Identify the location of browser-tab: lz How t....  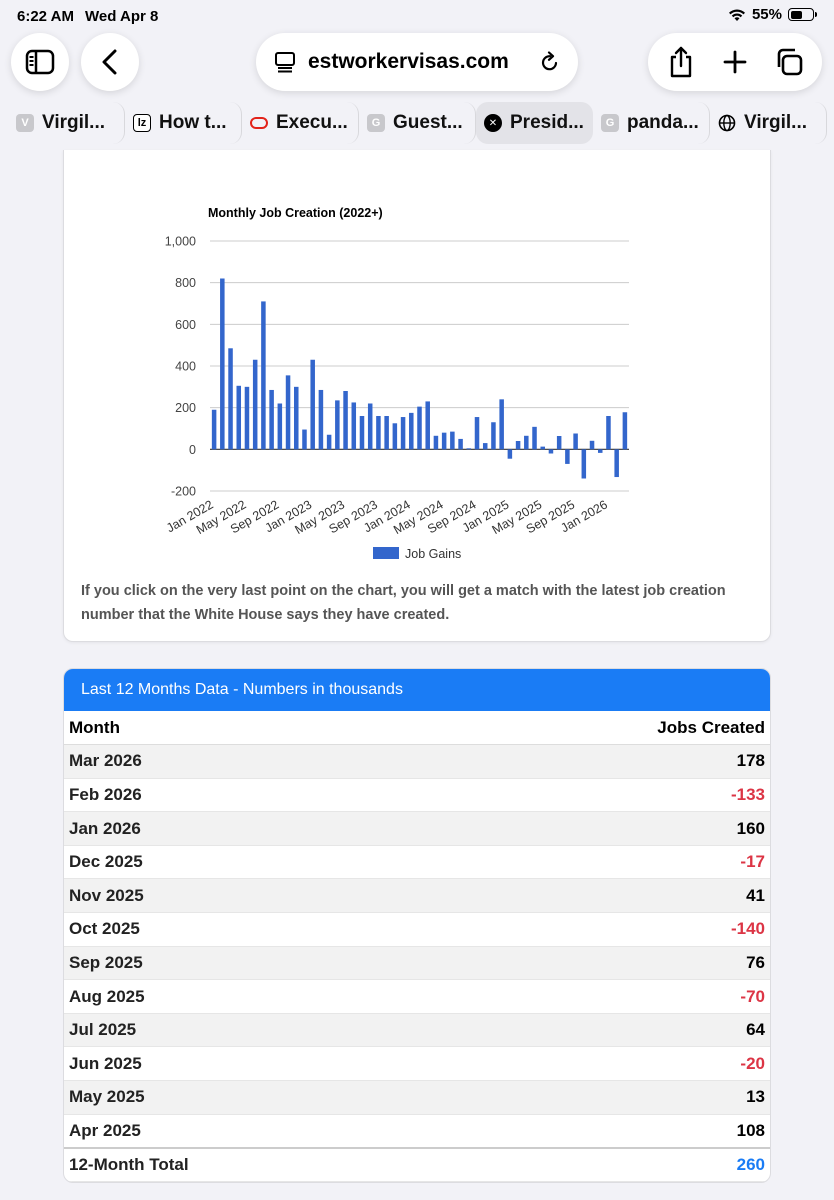
(183, 123).